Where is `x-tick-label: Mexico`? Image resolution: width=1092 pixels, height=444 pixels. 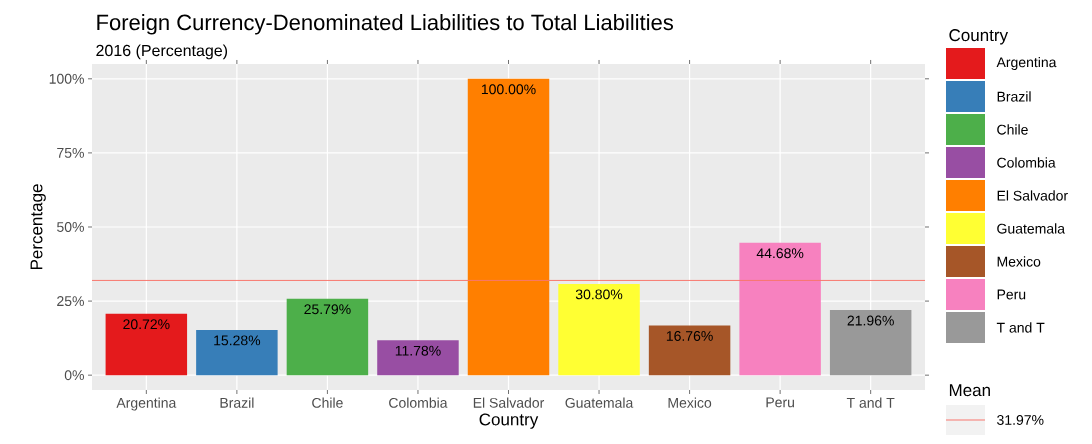
x-tick-label: Mexico is located at coordinates (690, 402).